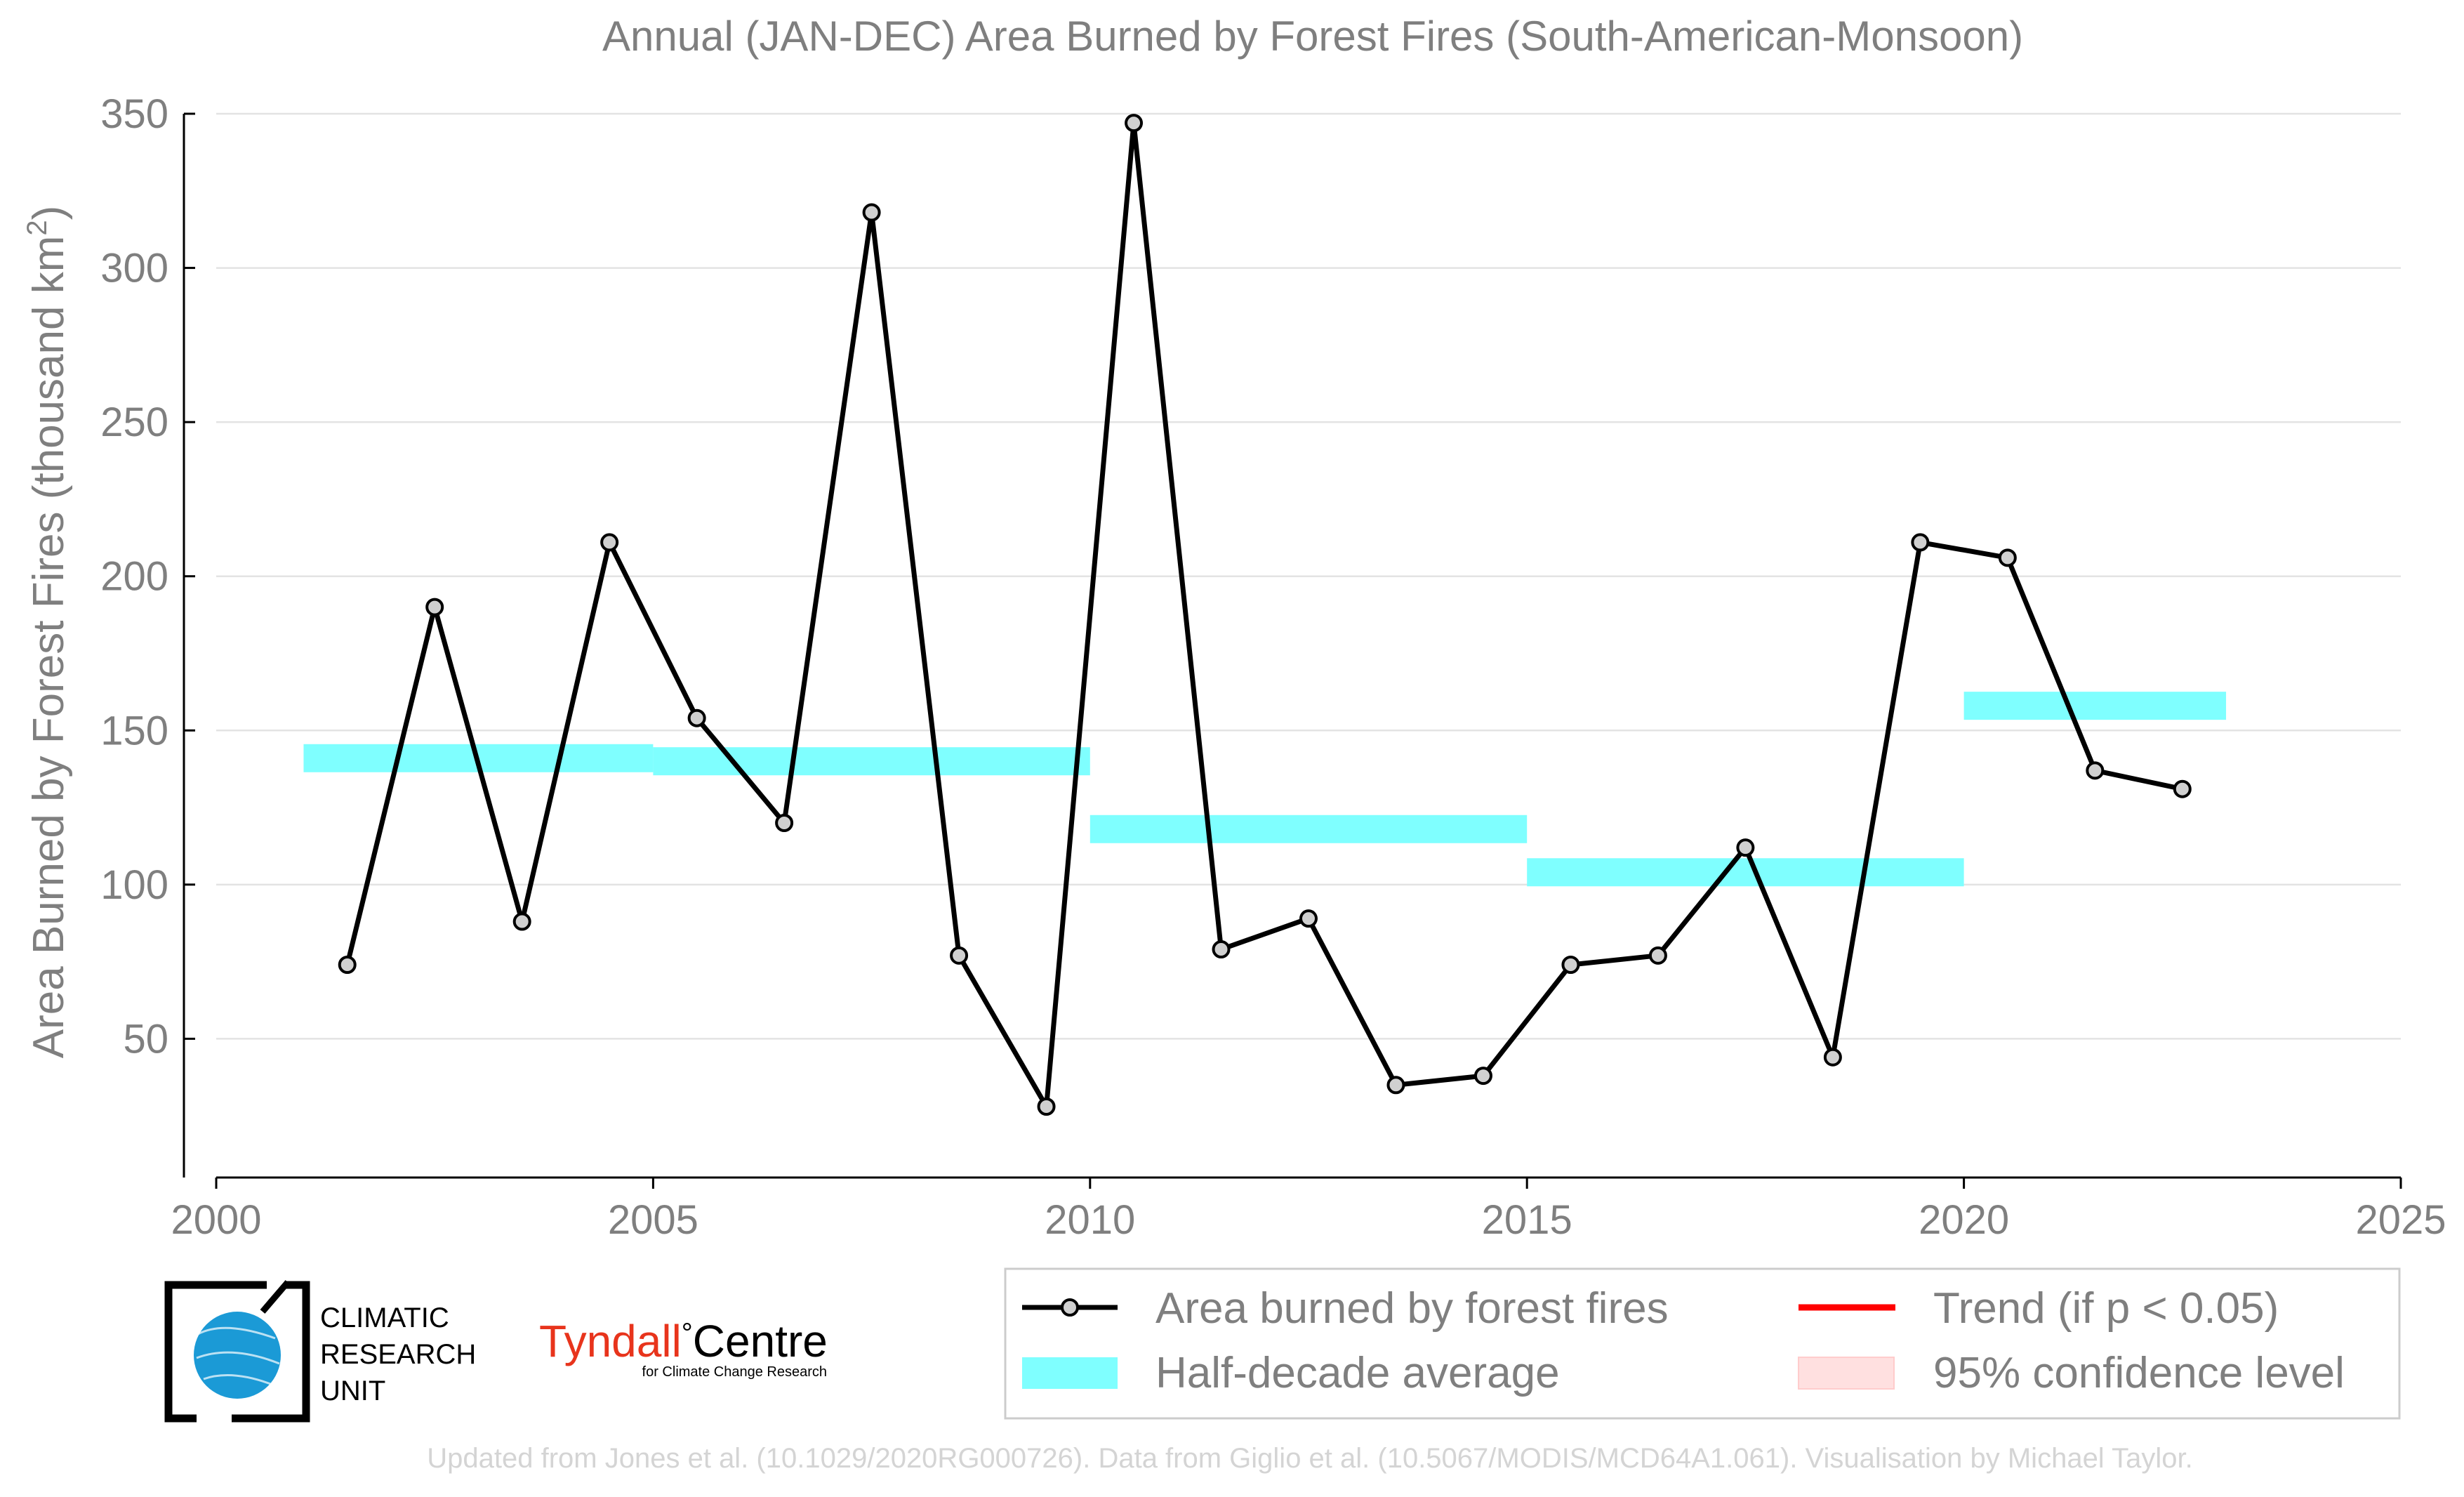 The width and height of the screenshot is (2464, 1497). I want to click on legend-label-area-burned: Area burned by forest fires, so click(1412, 1308).